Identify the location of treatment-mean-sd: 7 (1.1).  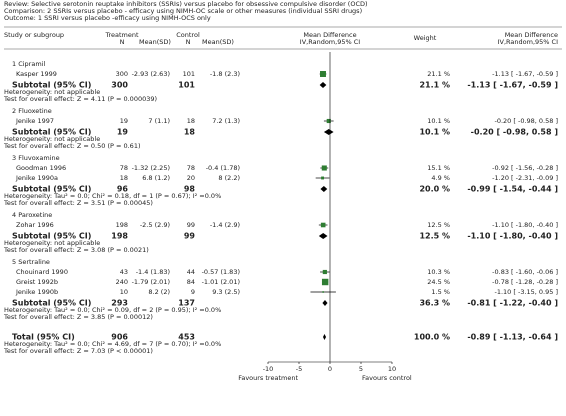
(159, 121).